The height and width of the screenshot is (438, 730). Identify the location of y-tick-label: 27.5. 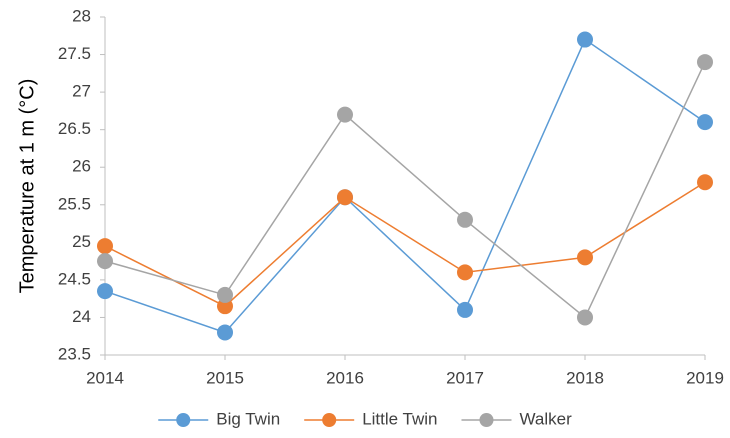
(74, 53).